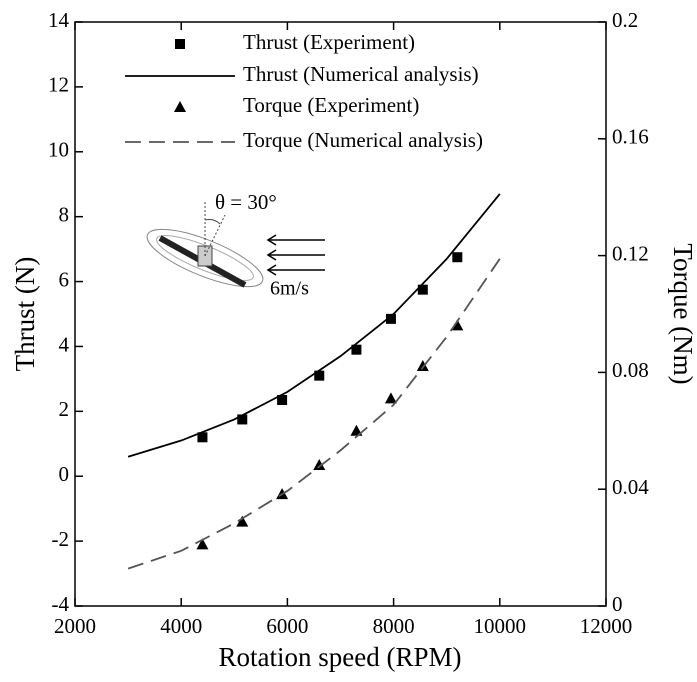  I want to click on x-tick-label: 2000, so click(75, 626).